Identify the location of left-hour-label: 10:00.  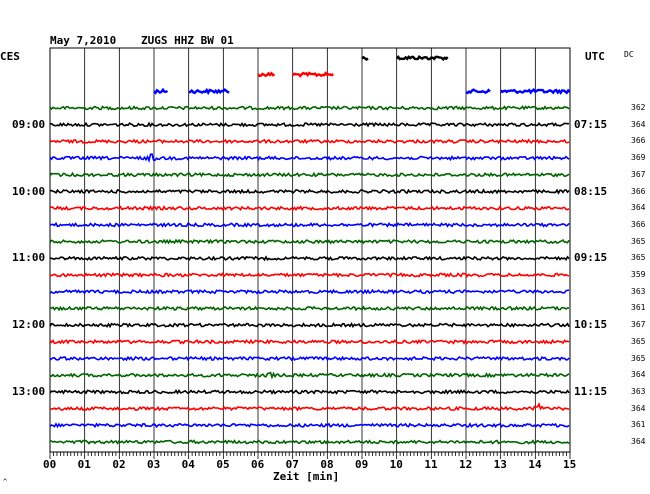
(29, 191).